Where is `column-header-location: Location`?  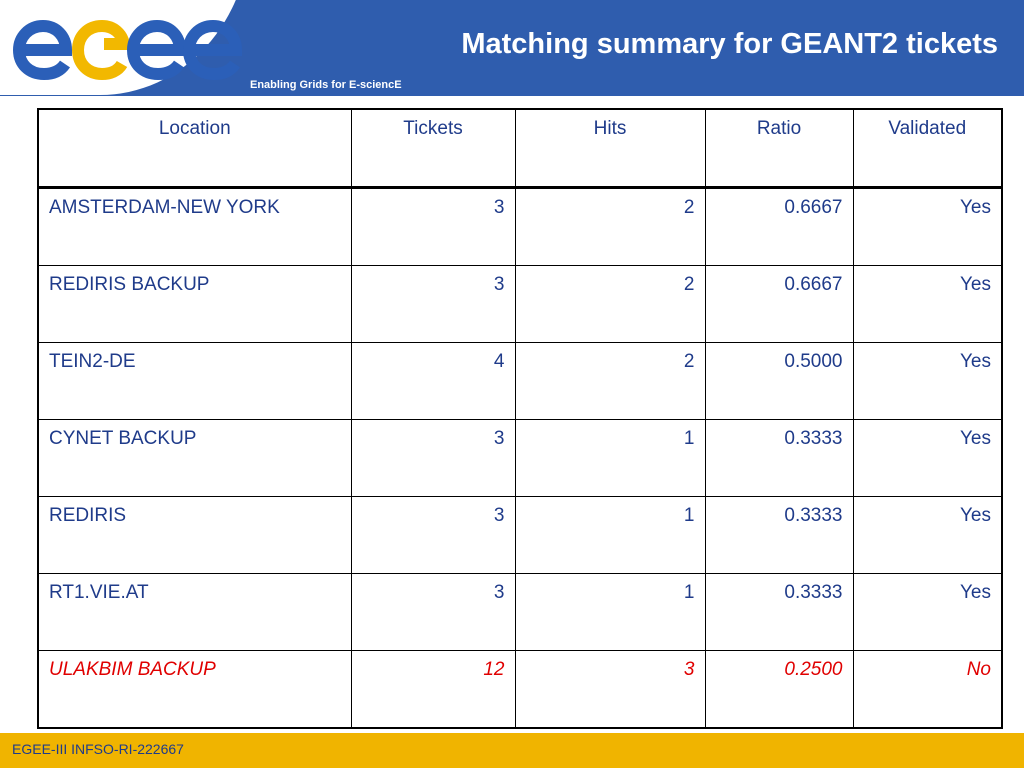
column-header-location: Location is located at coordinates (194, 148).